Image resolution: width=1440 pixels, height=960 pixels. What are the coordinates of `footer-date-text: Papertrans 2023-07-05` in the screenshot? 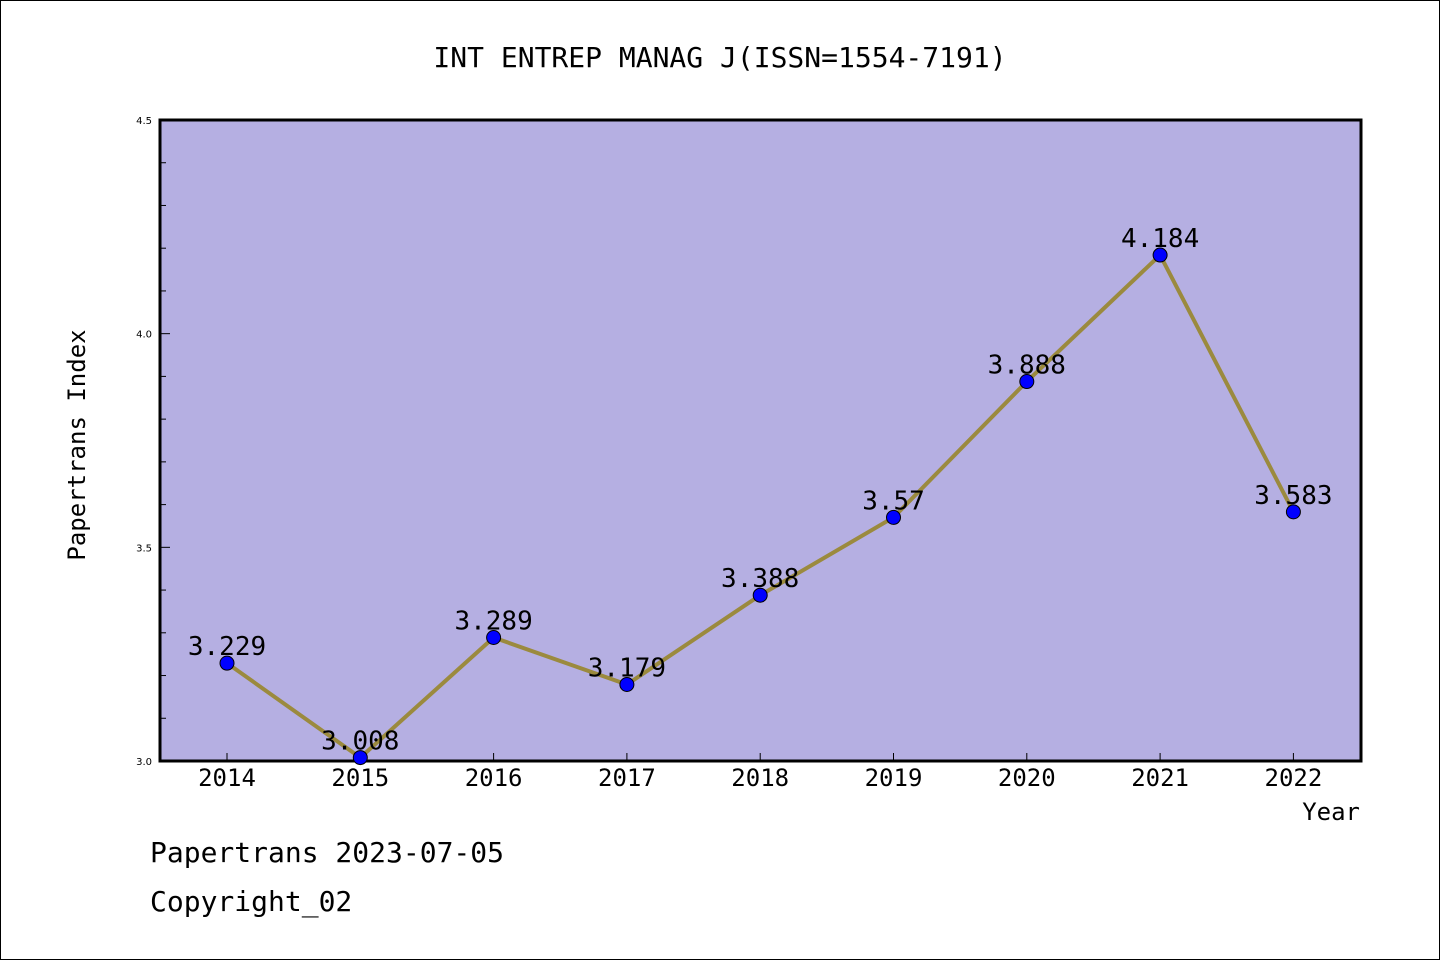 It's located at (327, 852).